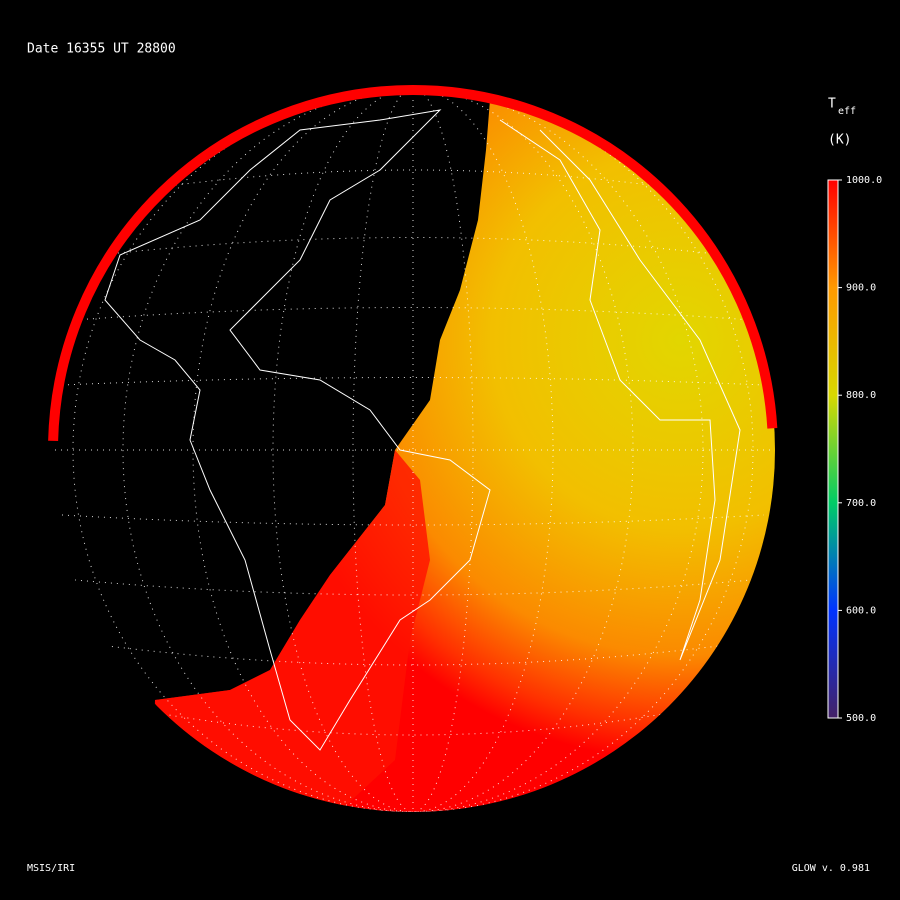 The height and width of the screenshot is (900, 900). What do you see at coordinates (832, 104) in the screenshot?
I see `colorbar-symbol: T` at bounding box center [832, 104].